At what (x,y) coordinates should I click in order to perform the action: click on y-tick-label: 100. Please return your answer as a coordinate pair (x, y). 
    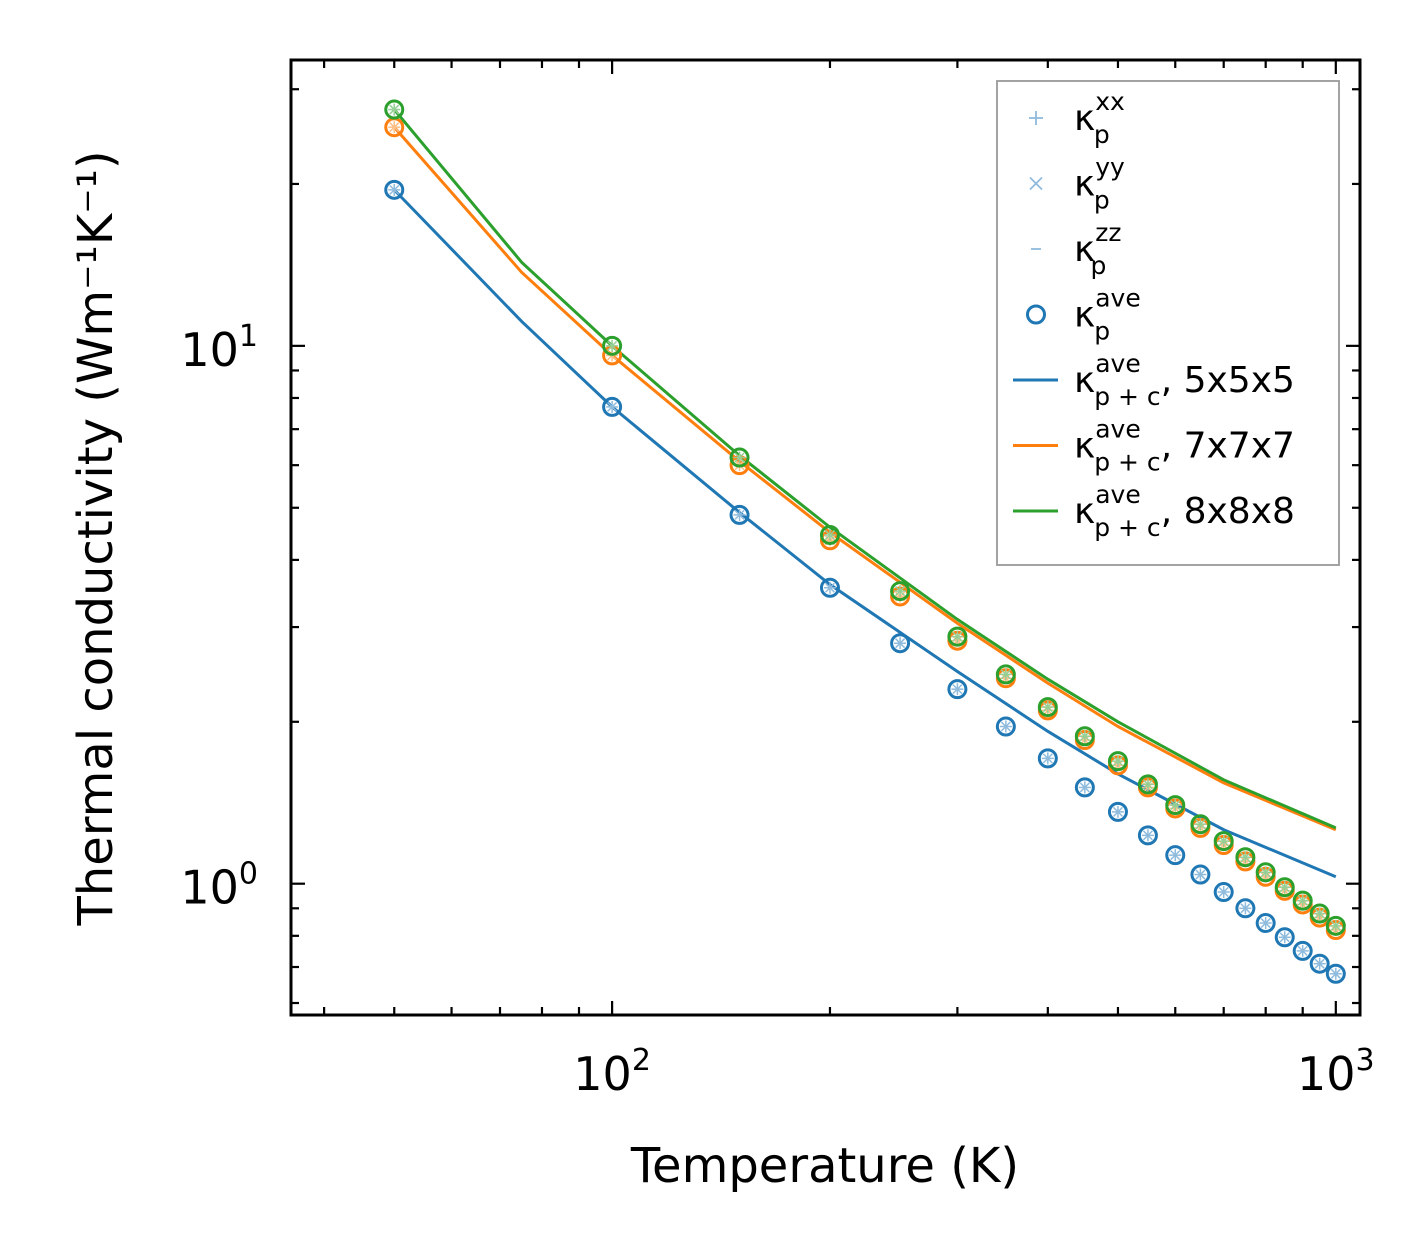
    Looking at the image, I should click on (219, 886).